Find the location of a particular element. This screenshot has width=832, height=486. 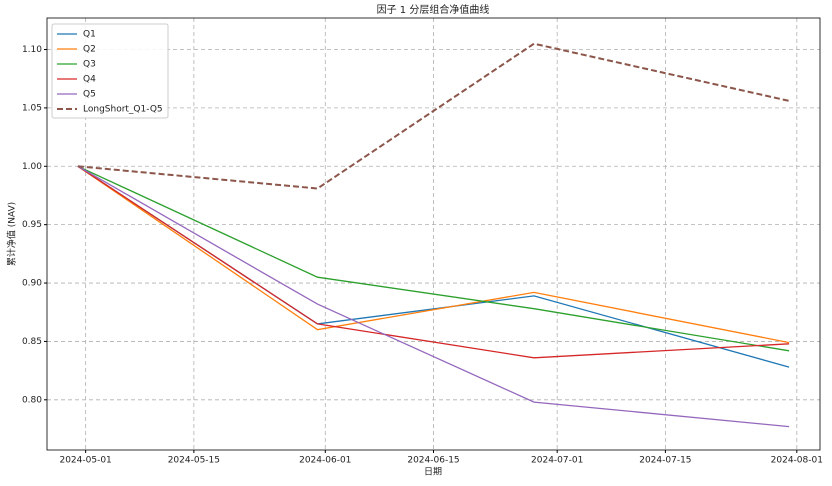

legend-label: LongShort_Q1-Q5 is located at coordinates (123, 110).